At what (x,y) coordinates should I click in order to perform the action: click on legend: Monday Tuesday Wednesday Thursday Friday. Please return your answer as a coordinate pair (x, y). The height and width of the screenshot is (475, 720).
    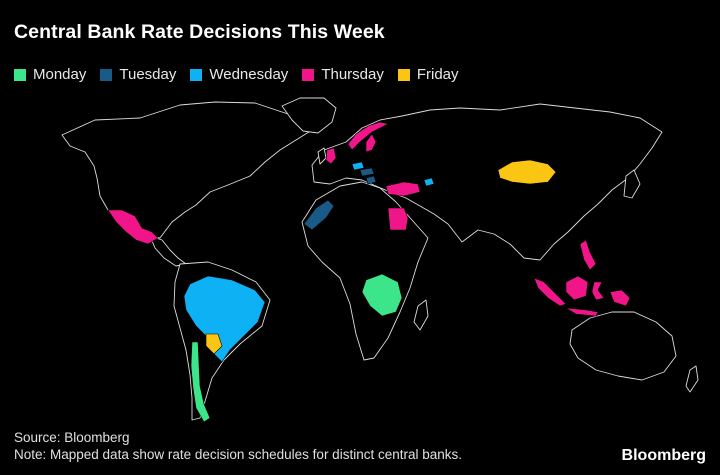
    Looking at the image, I should click on (236, 74).